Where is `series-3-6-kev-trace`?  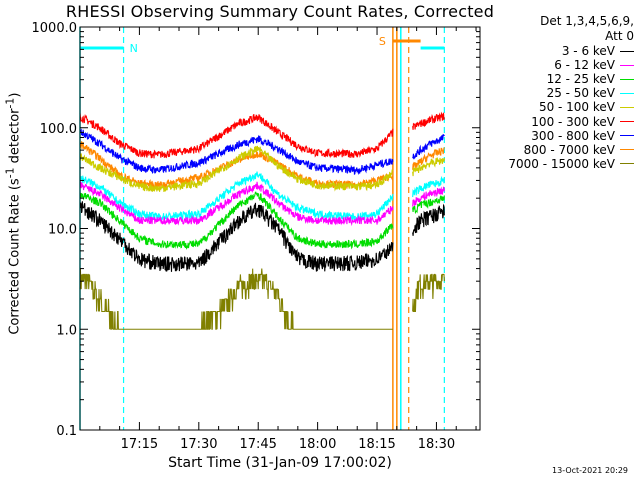
series-3-6-kev-trace is located at coordinates (236, 236).